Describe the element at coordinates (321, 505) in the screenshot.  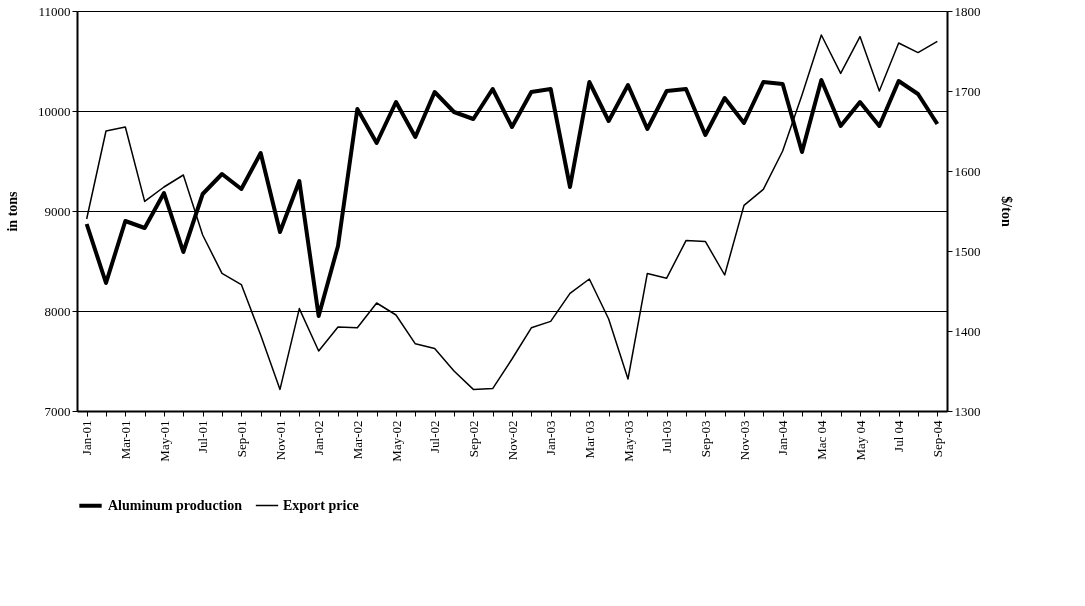
I see `legend-label: Export price` at that location.